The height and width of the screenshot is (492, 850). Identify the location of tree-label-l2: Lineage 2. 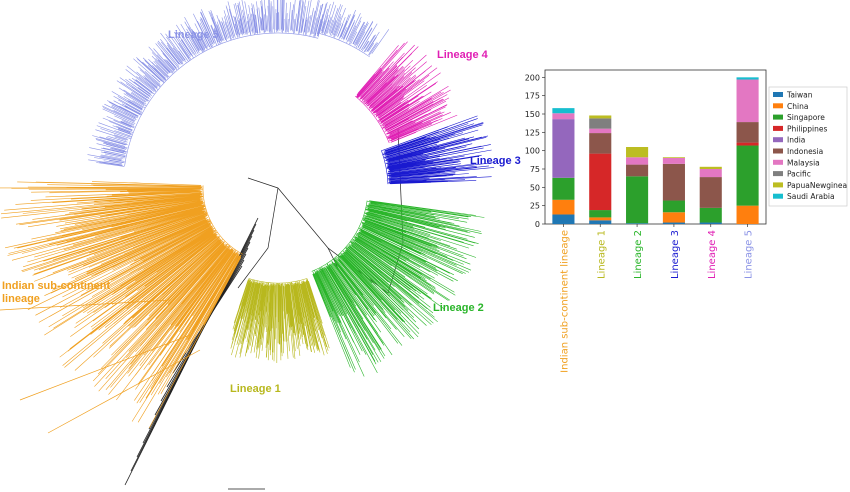
(458, 308).